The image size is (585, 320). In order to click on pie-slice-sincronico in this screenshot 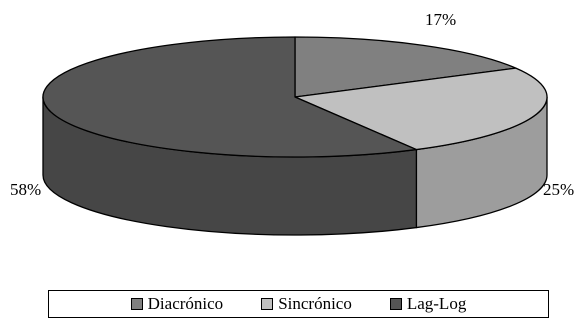, I will do `click(421, 109)`.